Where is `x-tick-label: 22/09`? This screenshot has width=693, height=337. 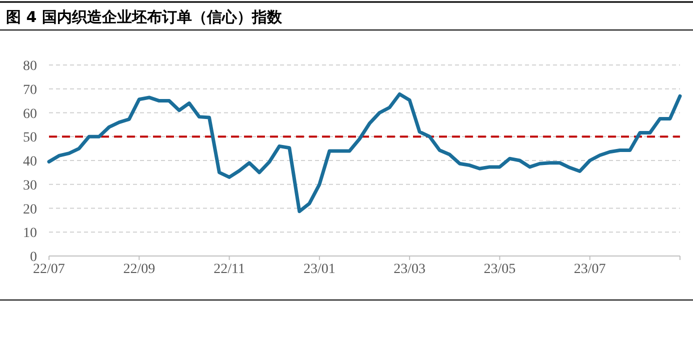
x-tick-label: 22/09 is located at coordinates (139, 269).